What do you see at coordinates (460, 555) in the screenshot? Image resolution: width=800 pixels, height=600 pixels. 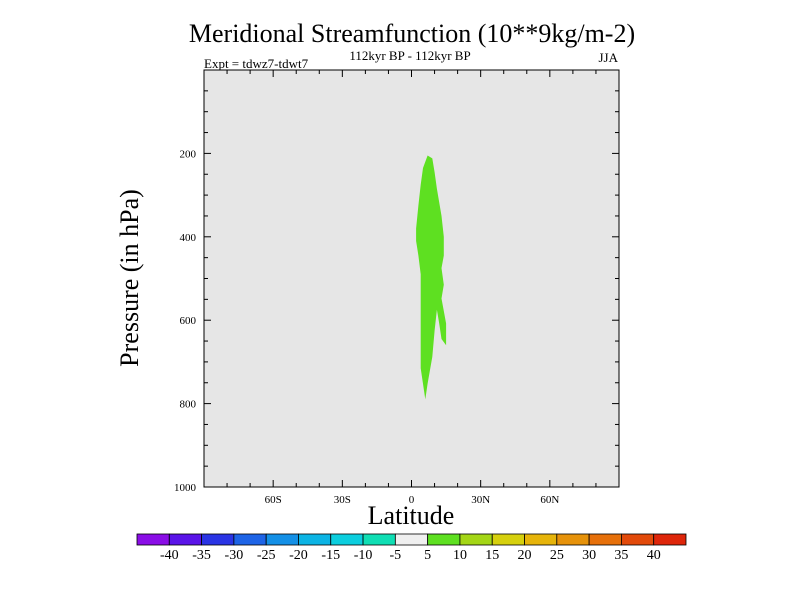 I see `colorbar-label: 10` at bounding box center [460, 555].